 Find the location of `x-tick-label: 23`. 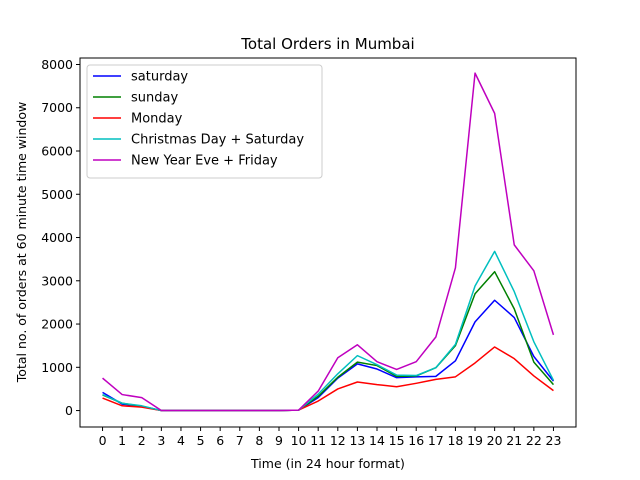

x-tick-label: 23 is located at coordinates (554, 440).